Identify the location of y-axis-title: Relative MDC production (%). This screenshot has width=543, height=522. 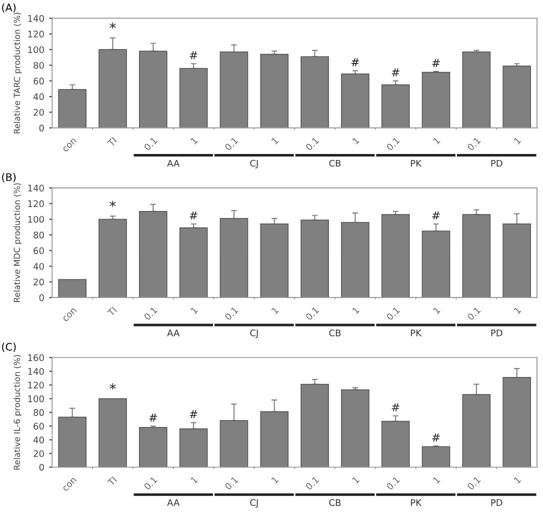
(18, 242).